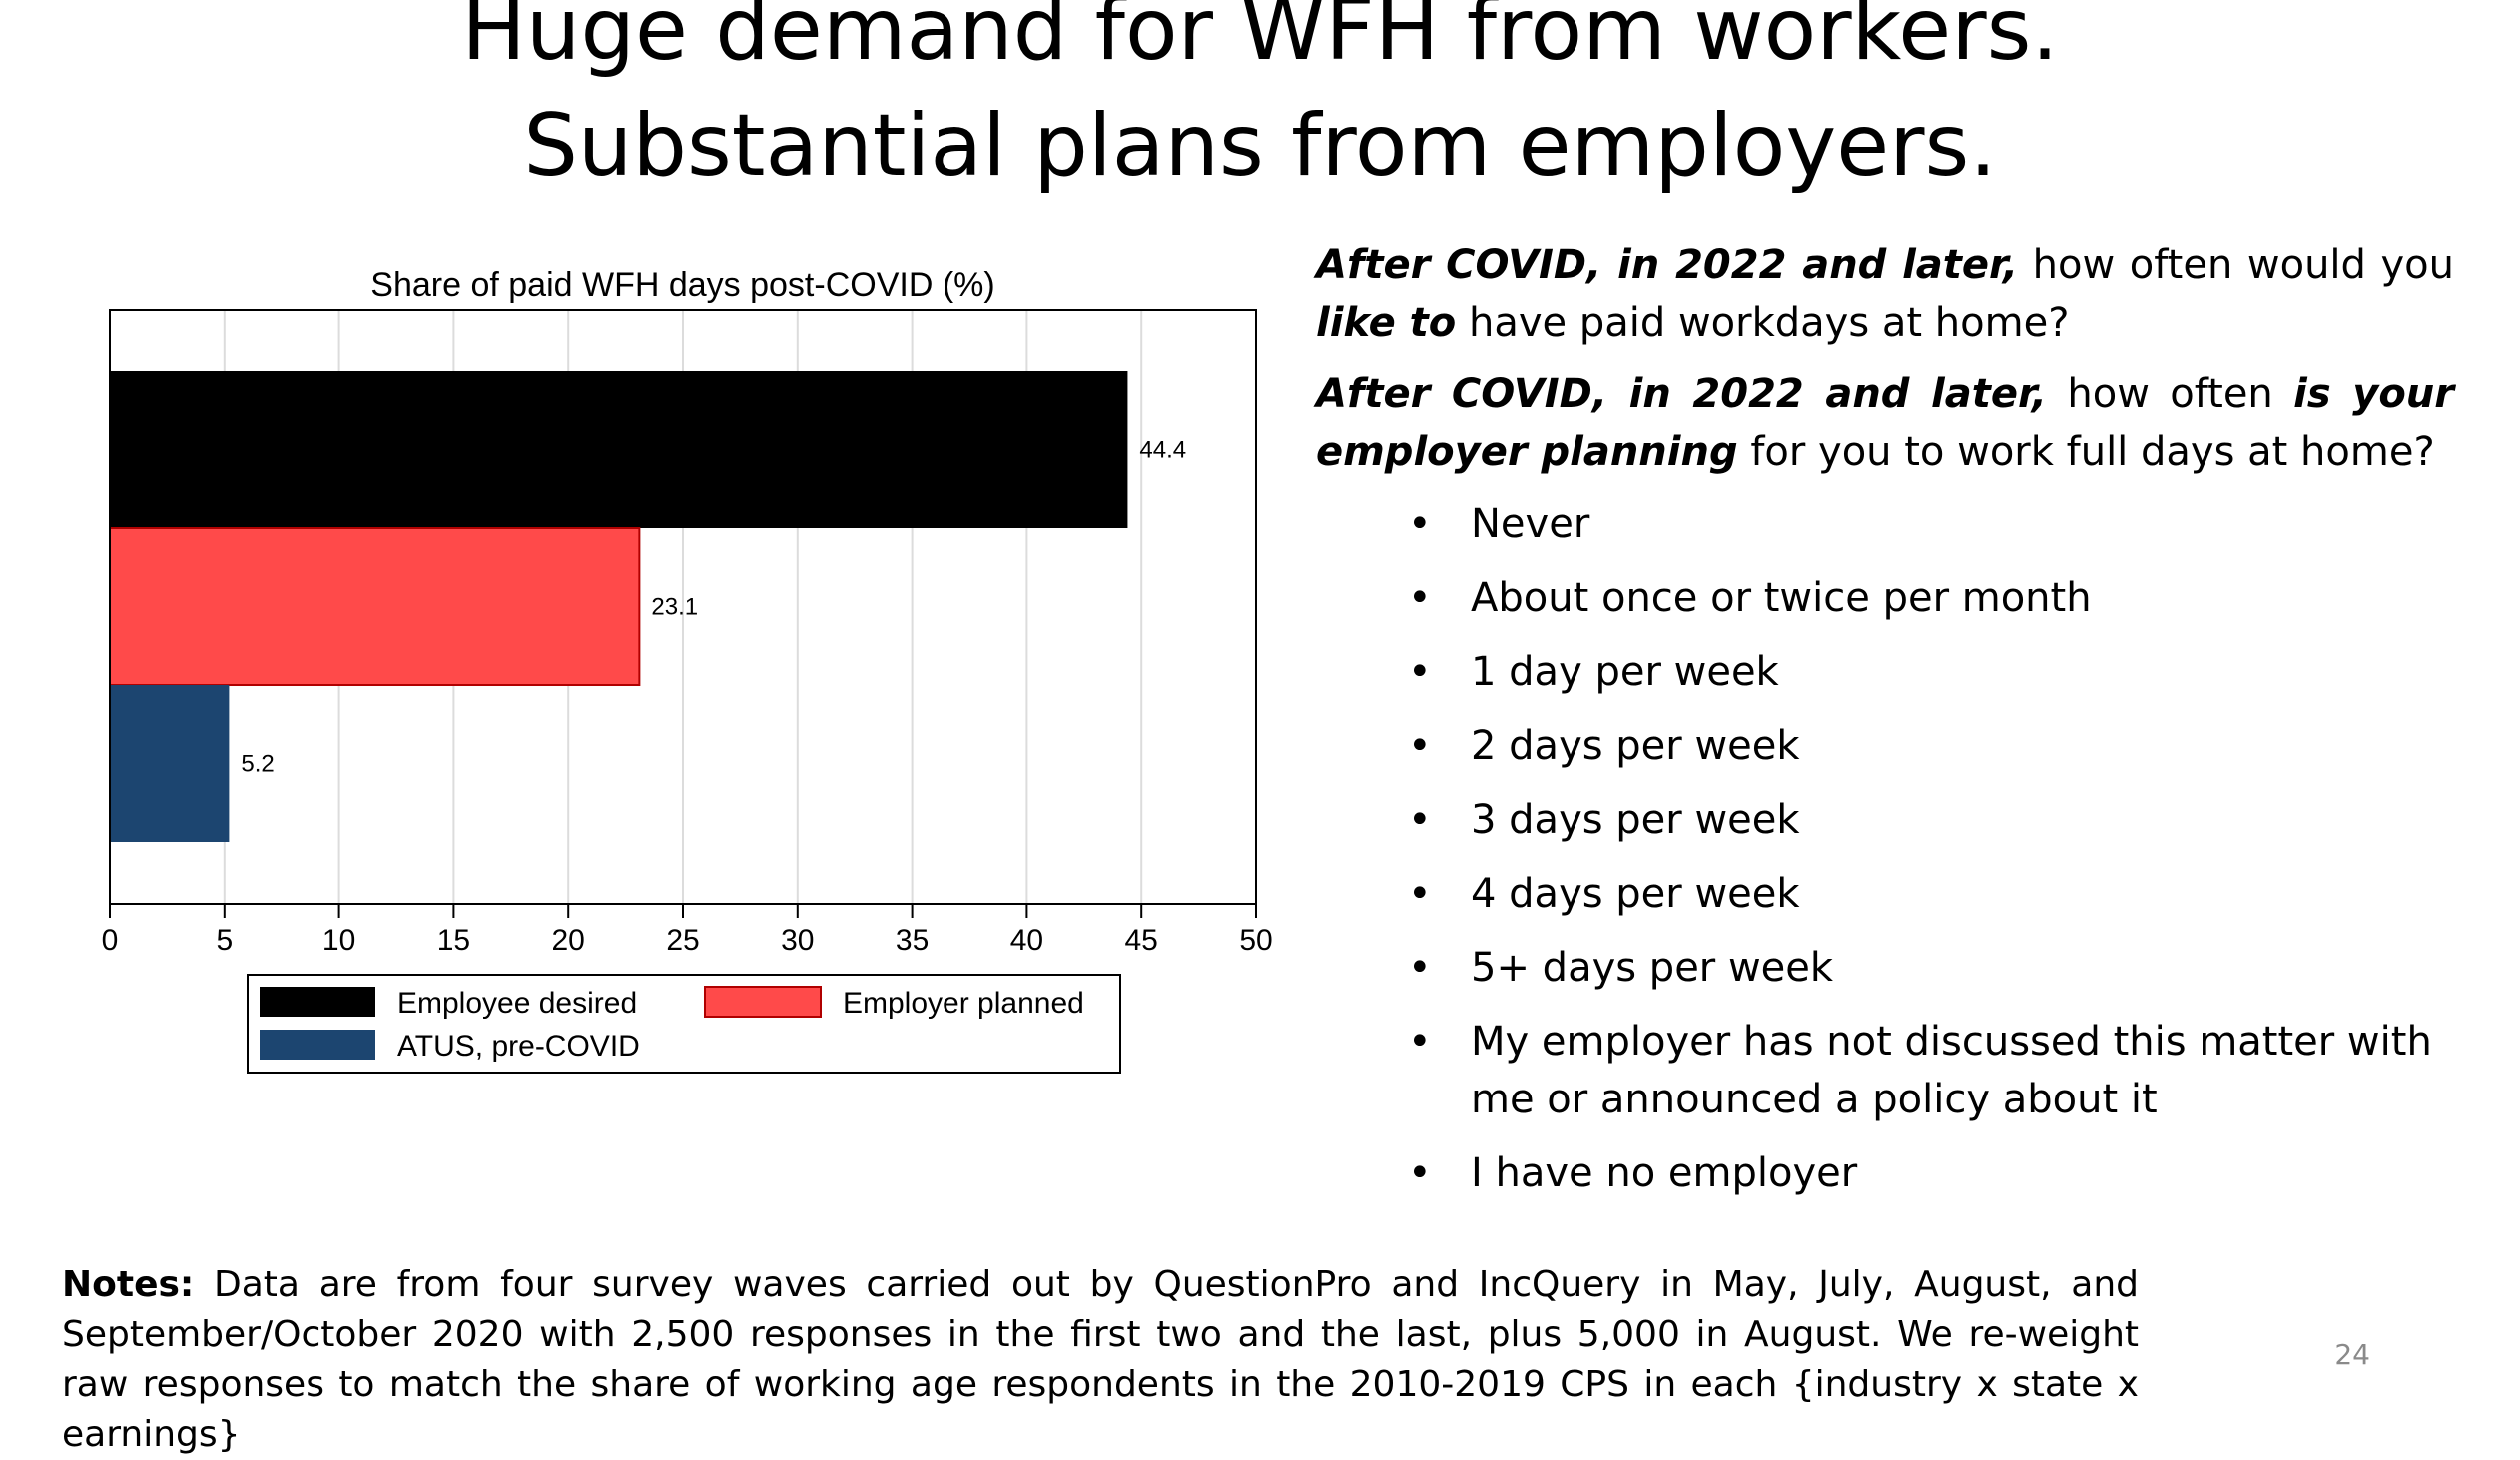  I want to click on x-tick-label: 25, so click(683, 940).